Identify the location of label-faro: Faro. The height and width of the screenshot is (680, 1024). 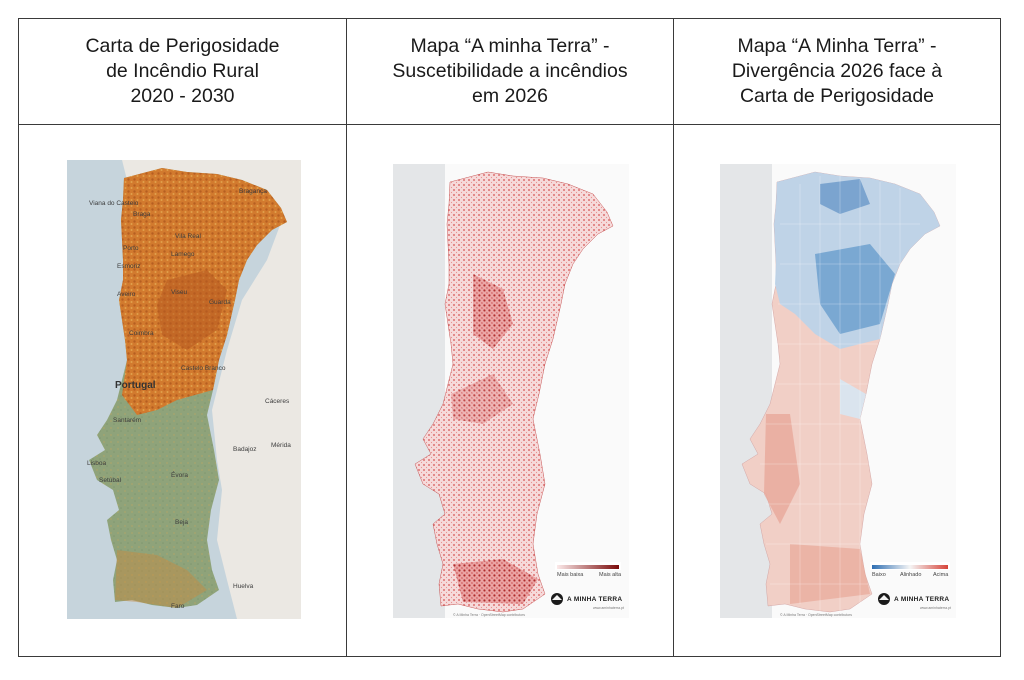
(178, 606).